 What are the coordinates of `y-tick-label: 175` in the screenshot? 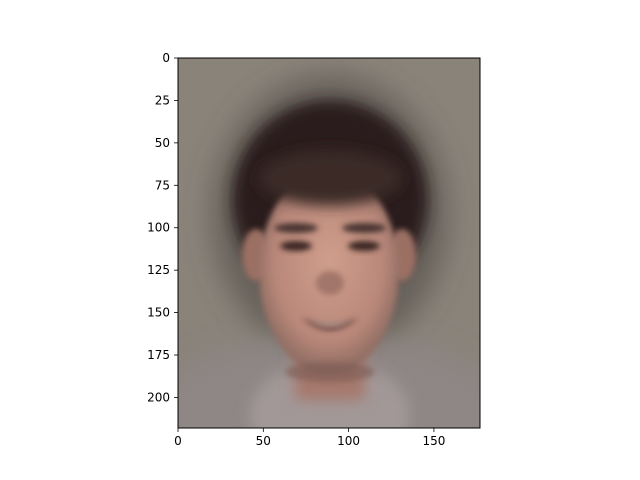 It's located at (158, 355).